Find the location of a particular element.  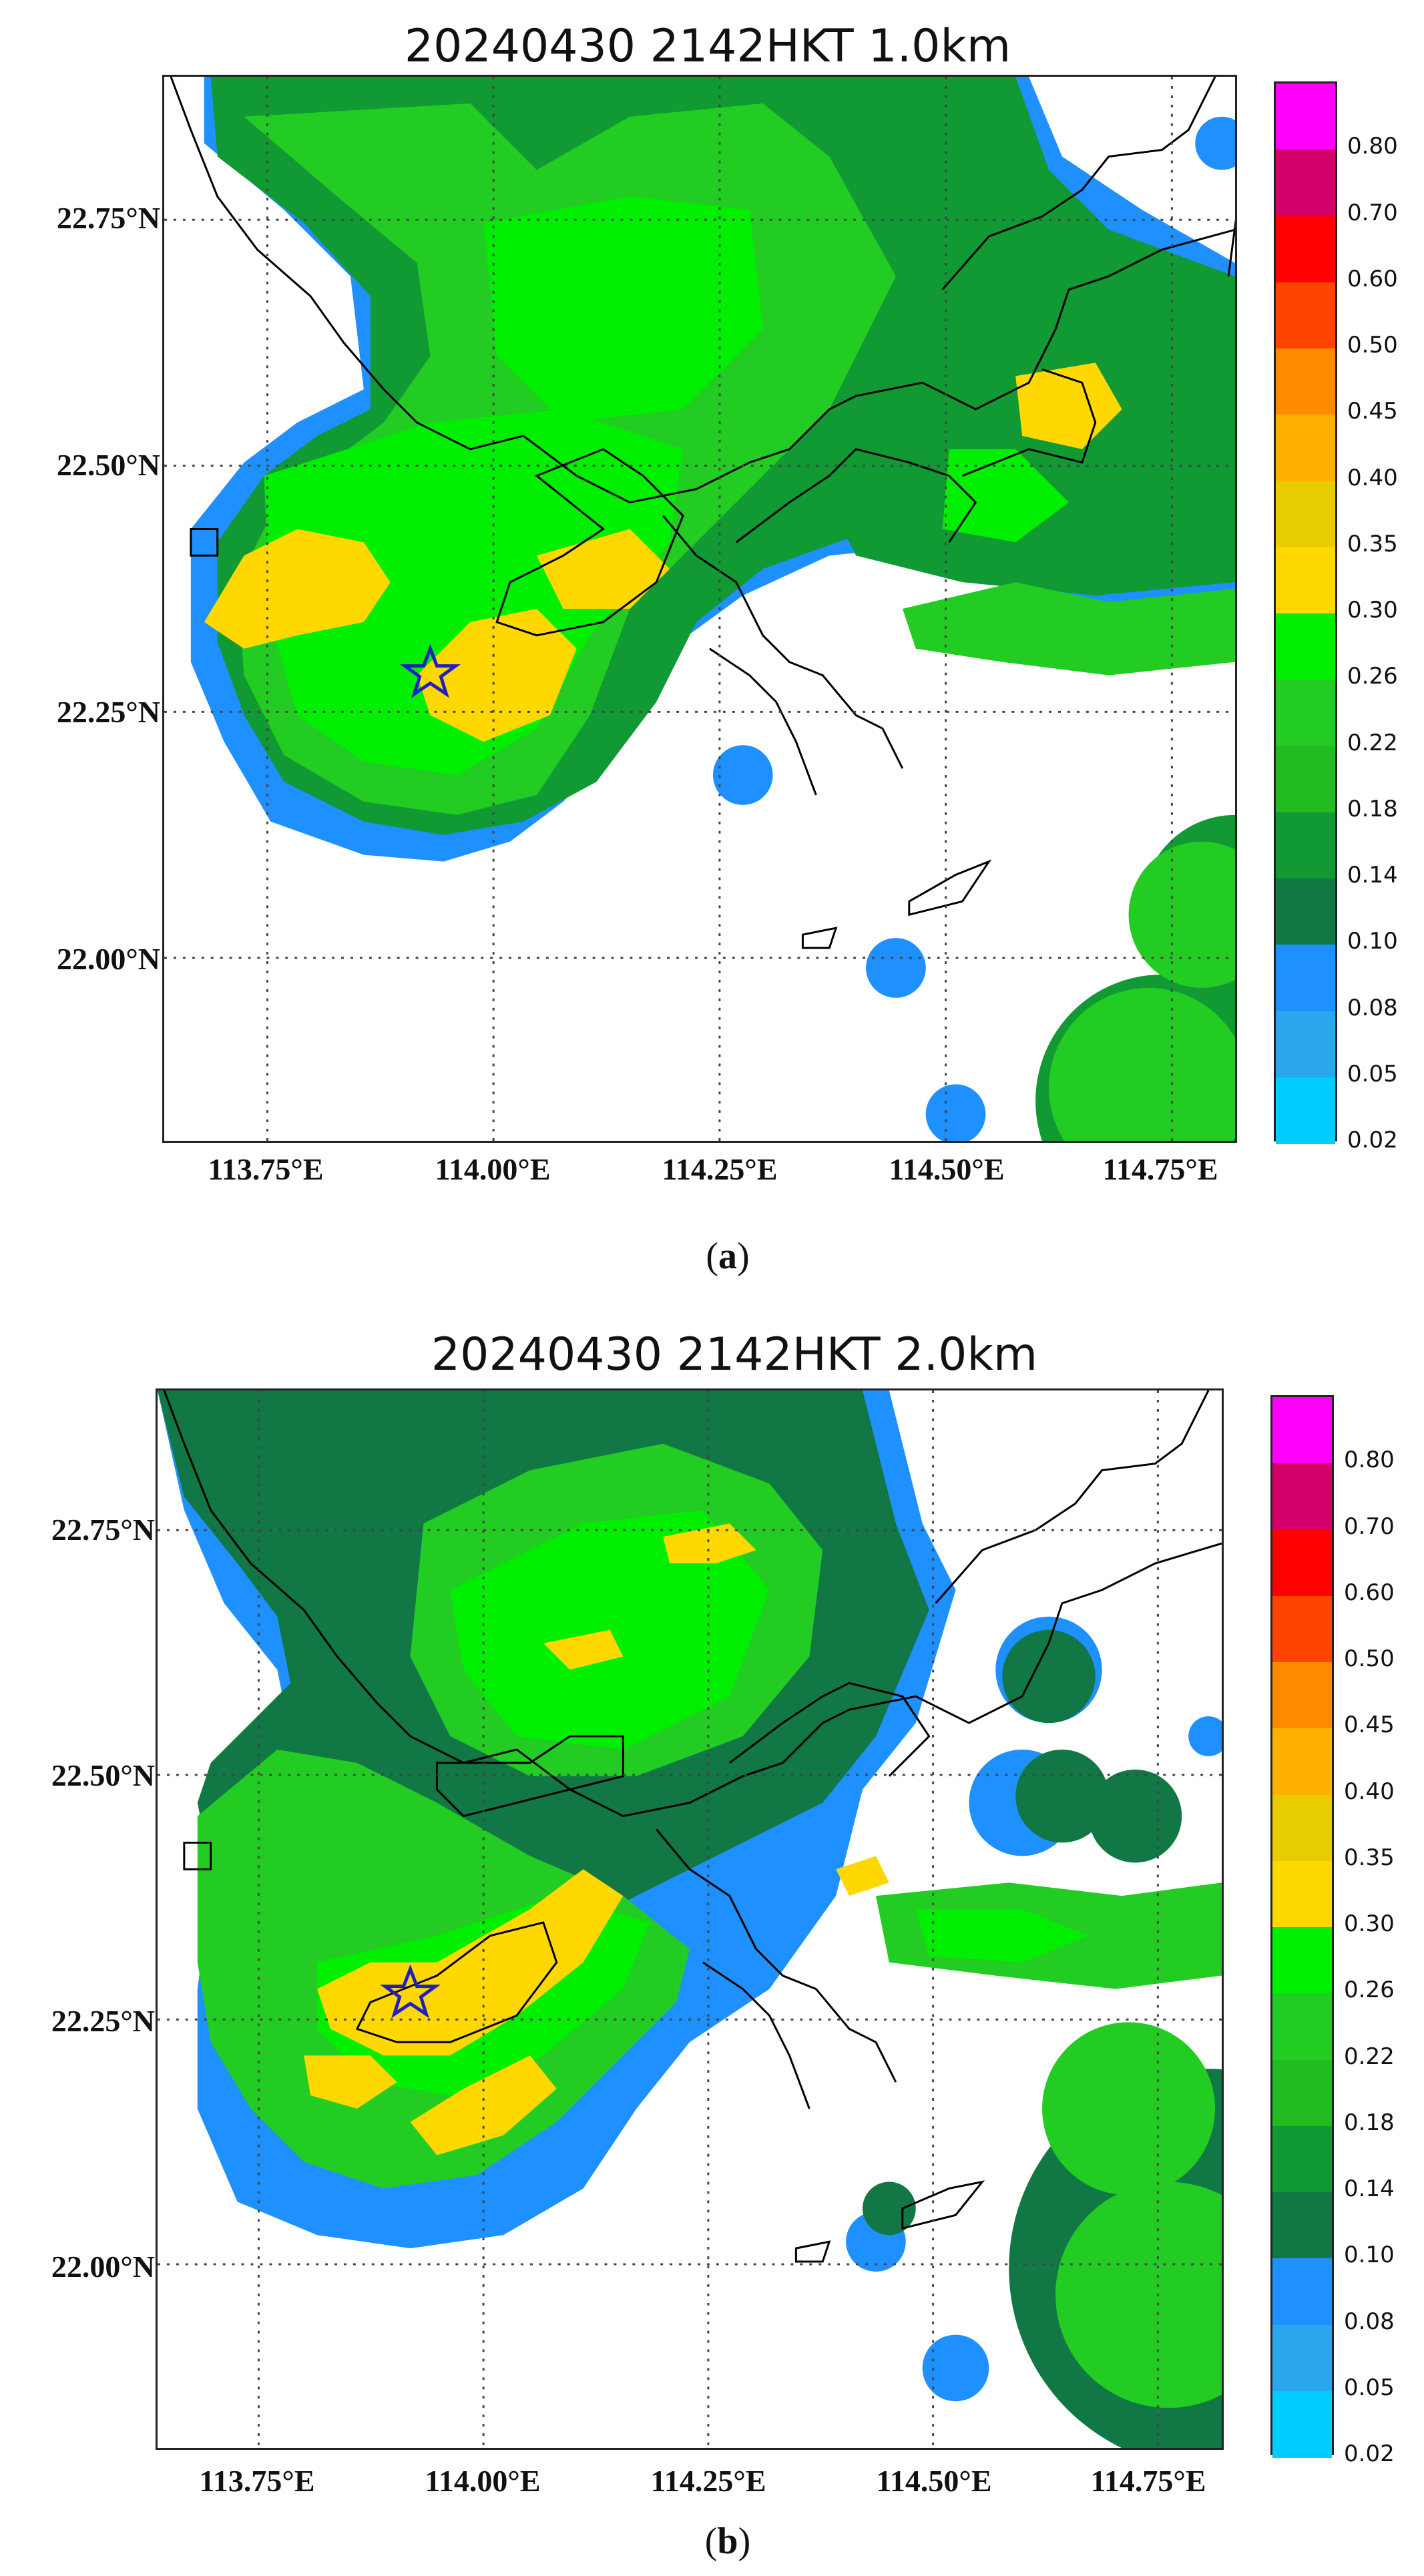

caption-b: (b) is located at coordinates (727, 2541).